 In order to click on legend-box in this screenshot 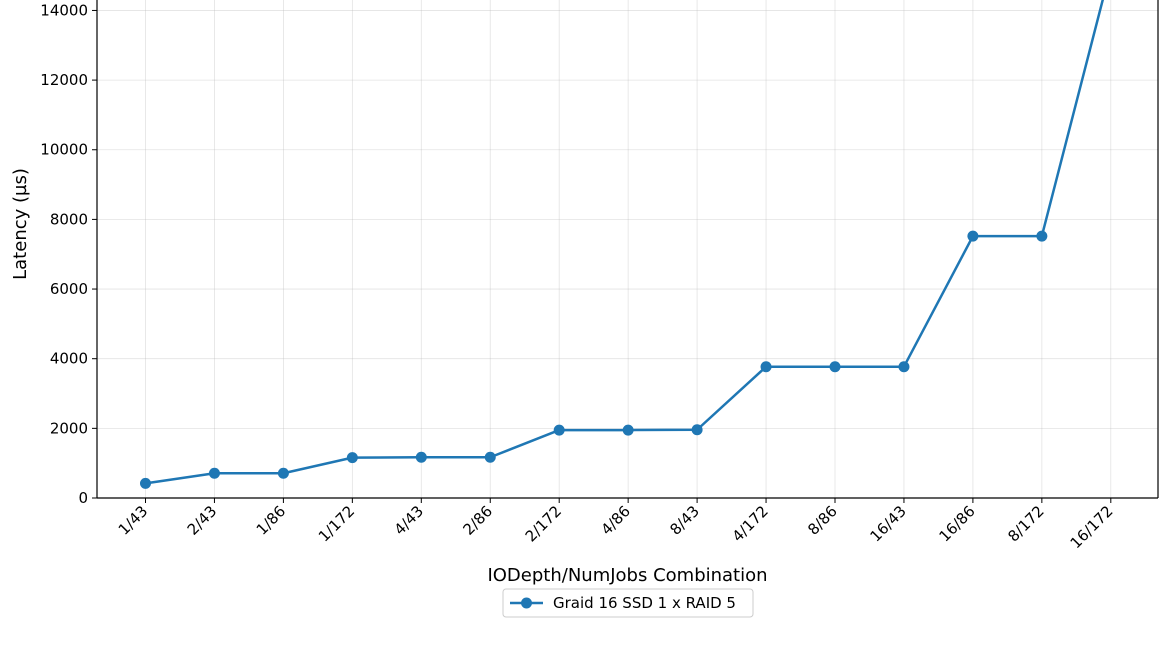, I will do `click(628, 603)`.